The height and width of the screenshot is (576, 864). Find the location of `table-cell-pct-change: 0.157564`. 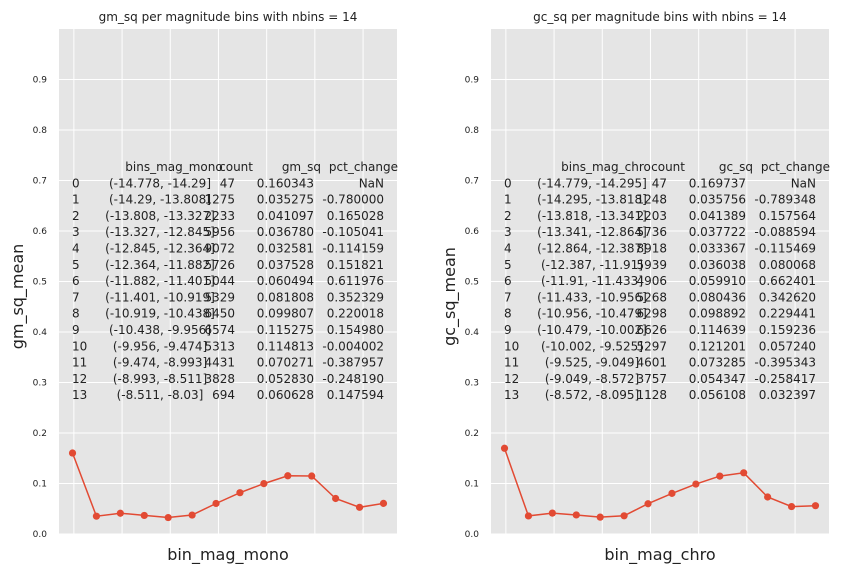

table-cell-pct-change: 0.157564 is located at coordinates (787, 216).